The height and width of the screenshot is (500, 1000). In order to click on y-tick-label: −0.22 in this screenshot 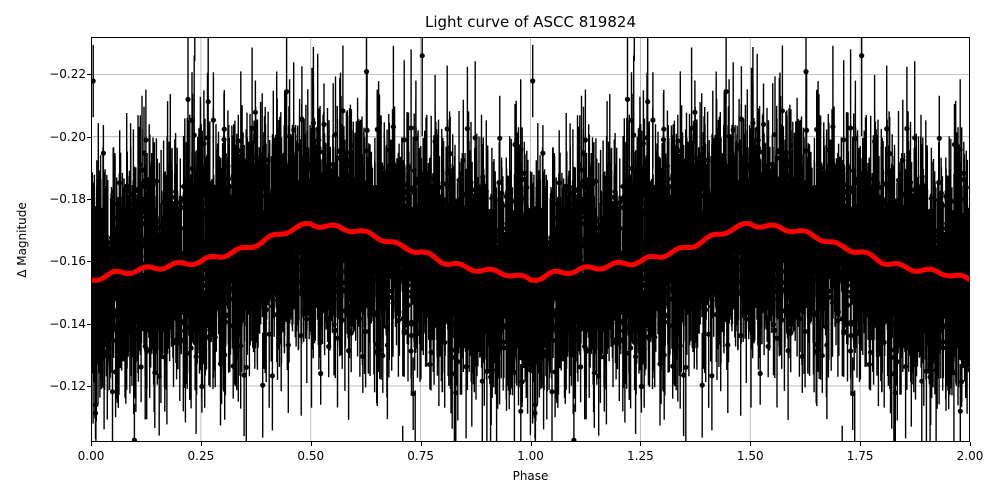, I will do `click(67, 74)`.